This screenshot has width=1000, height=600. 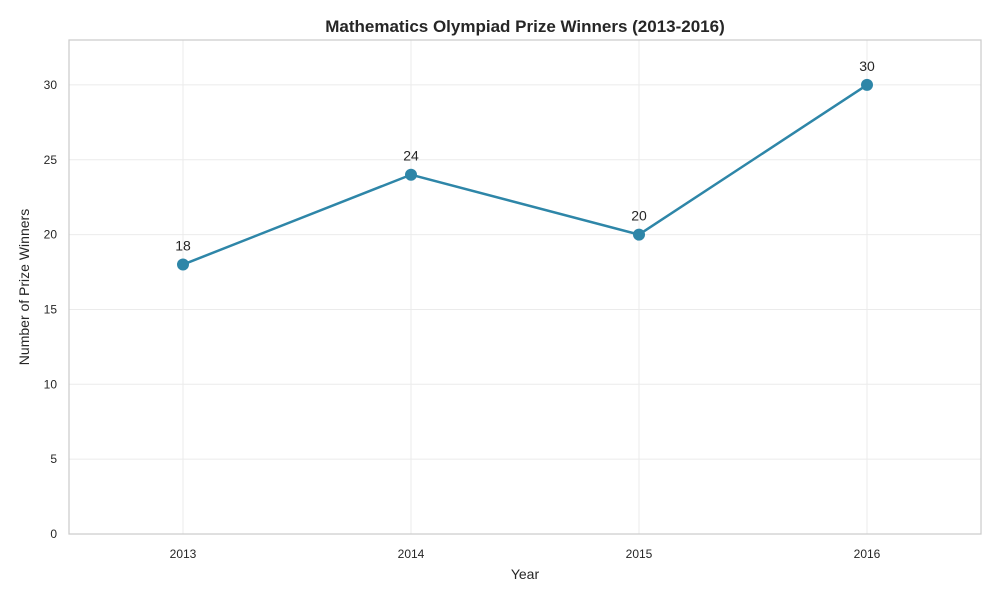 I want to click on data-label: 30, so click(x=867, y=66).